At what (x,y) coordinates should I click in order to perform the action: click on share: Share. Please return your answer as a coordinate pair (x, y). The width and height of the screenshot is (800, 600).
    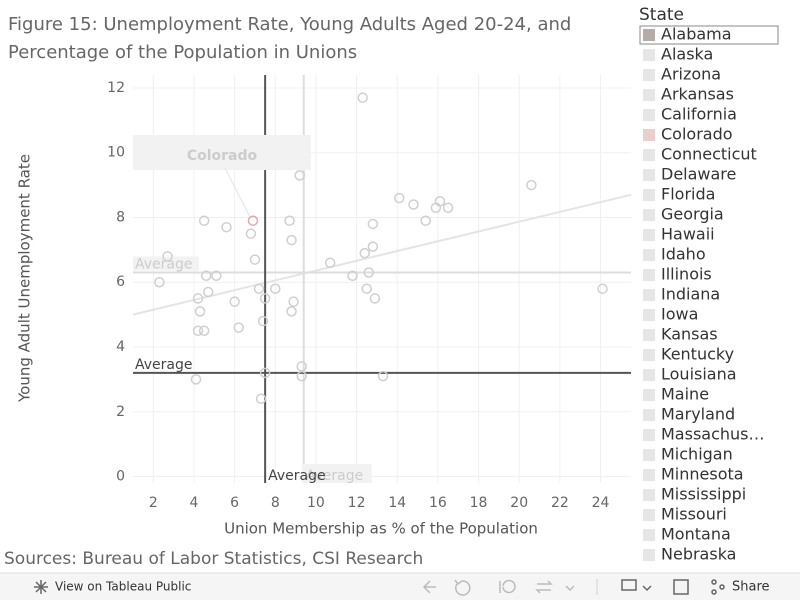
    Looking at the image, I should click on (751, 587).